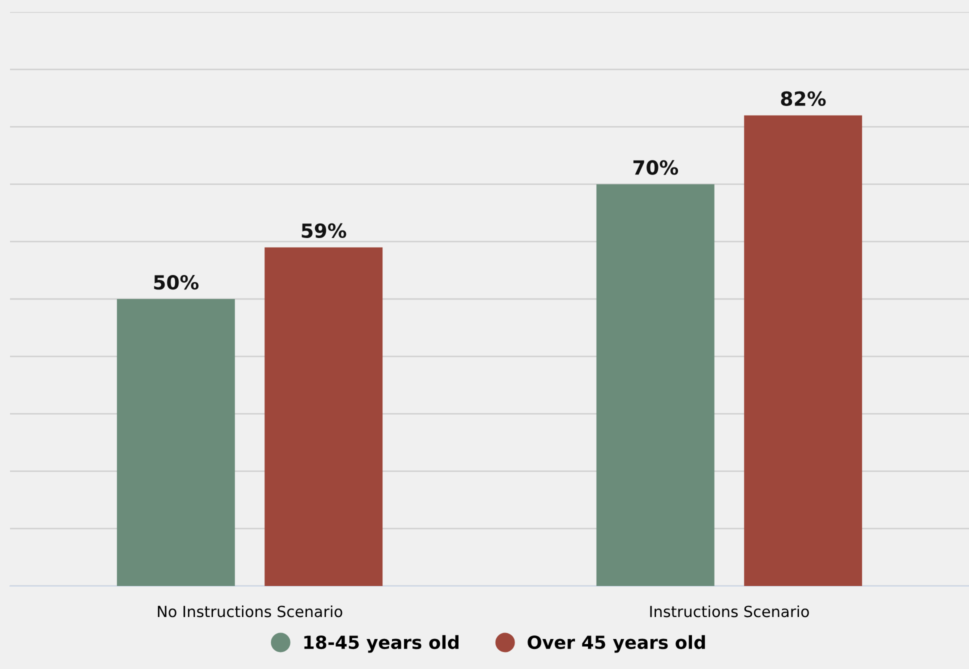  What do you see at coordinates (324, 230) in the screenshot?
I see `data-label: 59%` at bounding box center [324, 230].